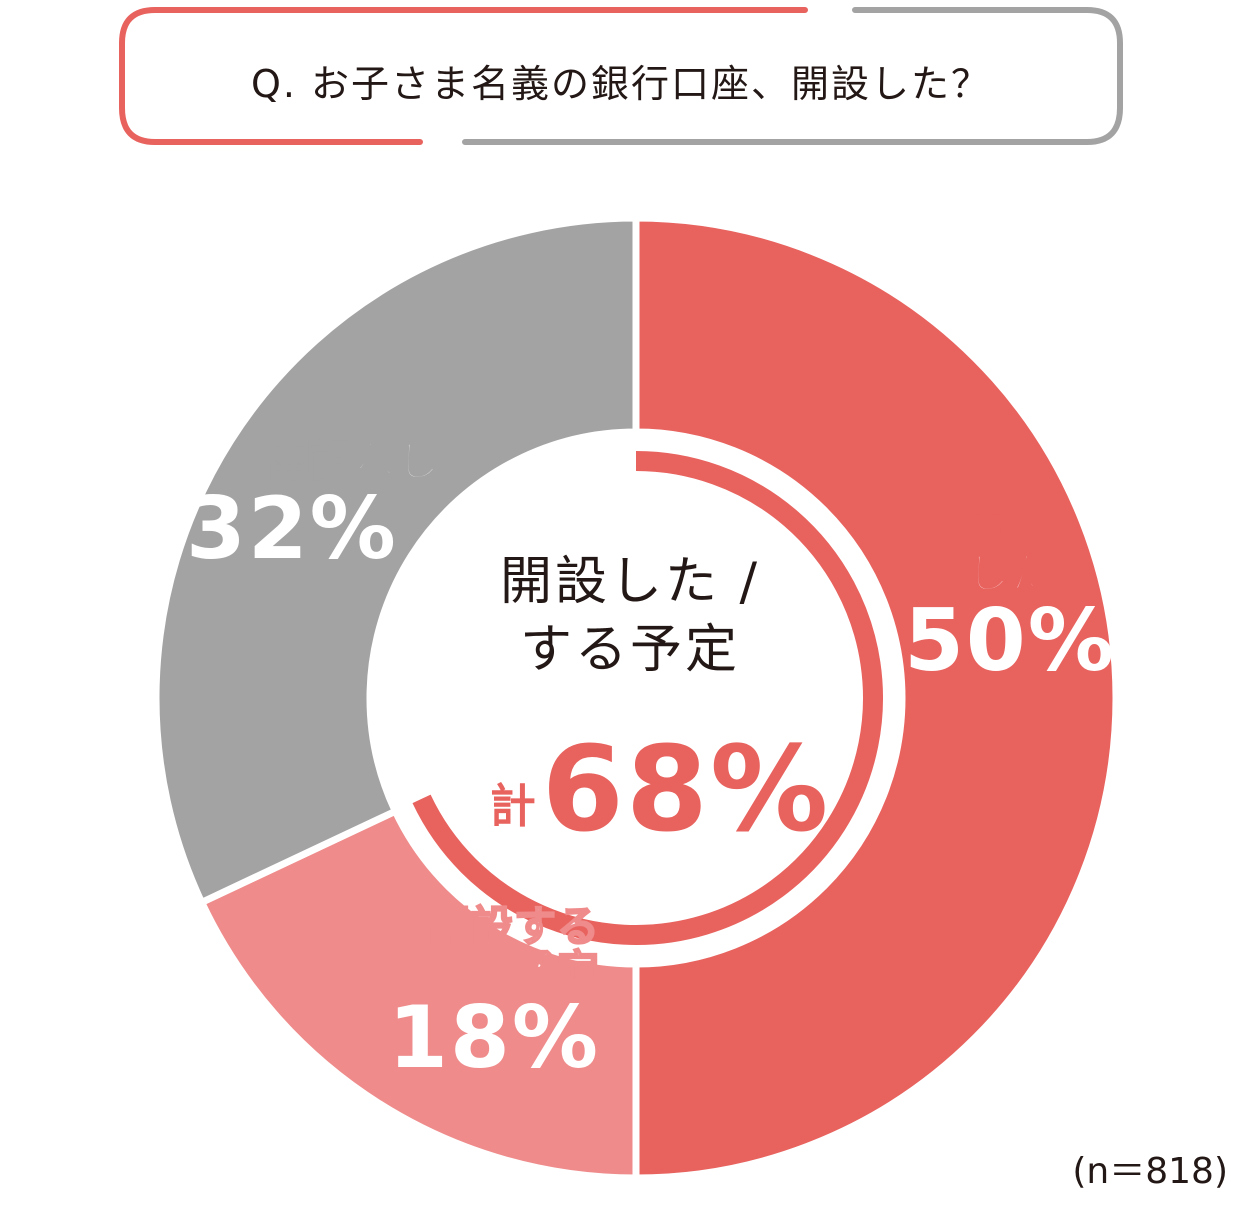 Image resolution: width=1242 pixels, height=1207 pixels. I want to click on label-none: 開設なし 32%, so click(313, 508).